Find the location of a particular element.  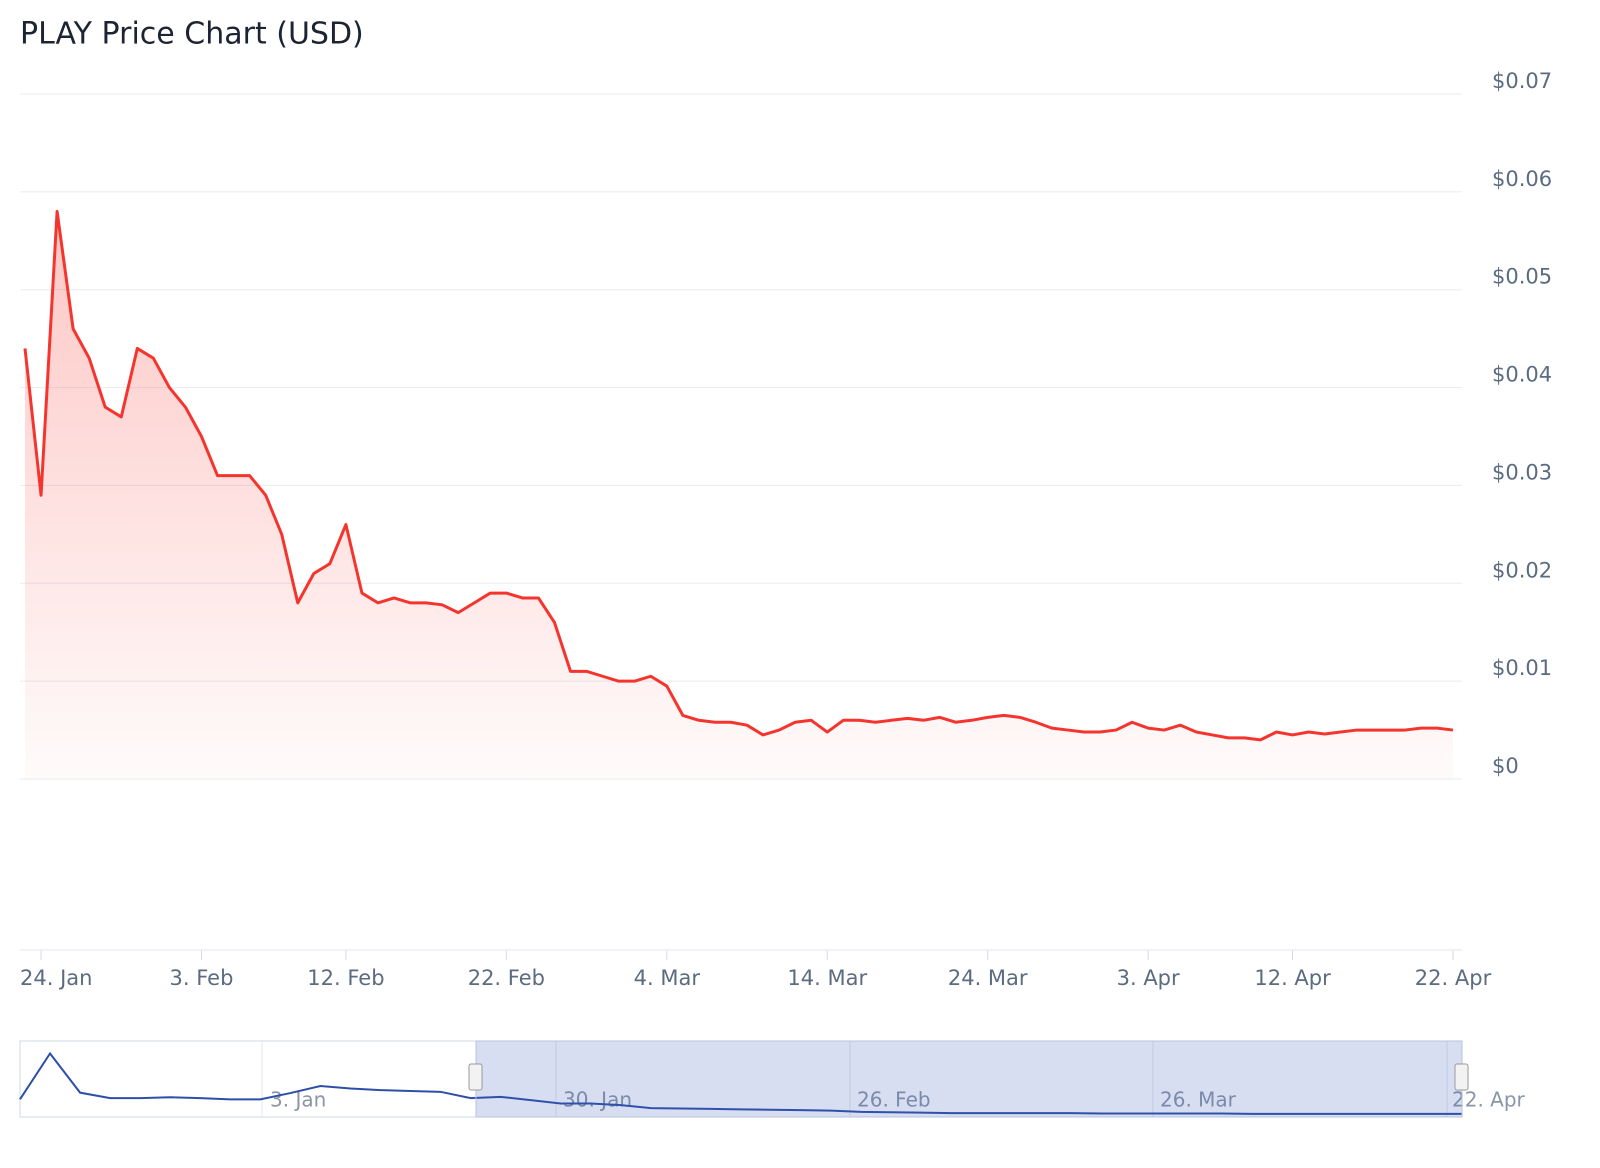

x-tick-label: 3. Feb is located at coordinates (202, 978).